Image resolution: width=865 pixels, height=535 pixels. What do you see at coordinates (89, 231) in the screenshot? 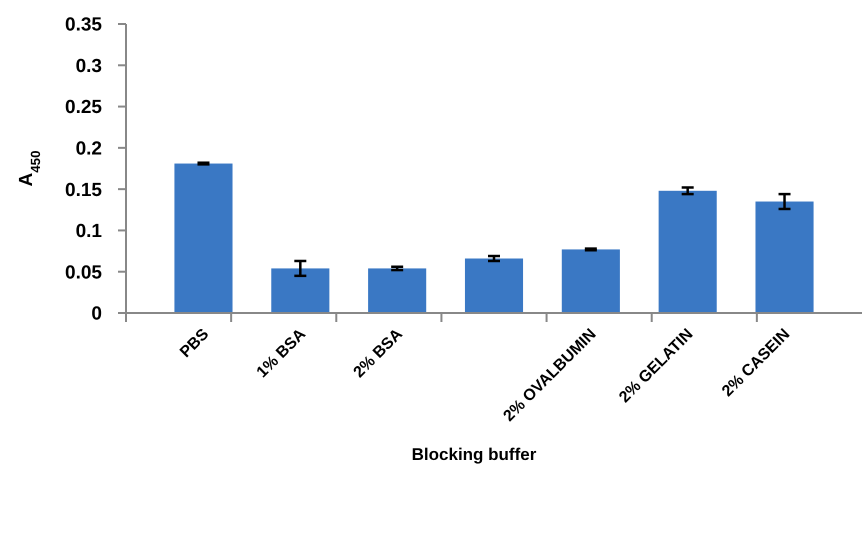
I see `y-tick-label: 0.1` at bounding box center [89, 231].